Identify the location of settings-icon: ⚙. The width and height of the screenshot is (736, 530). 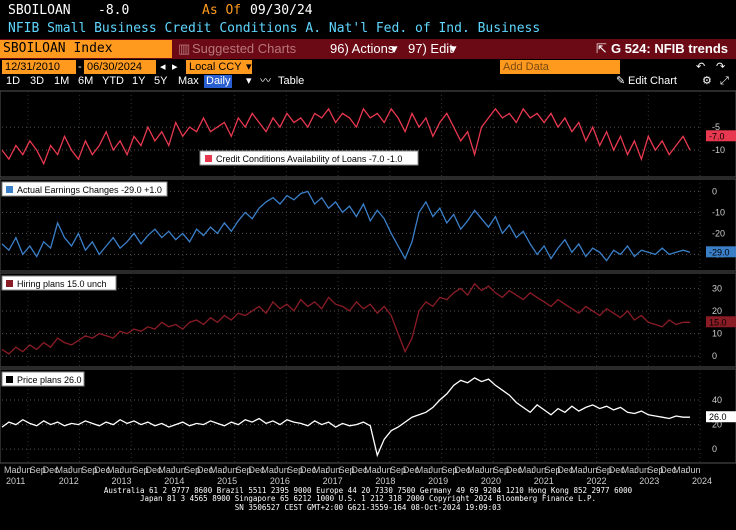
(707, 81).